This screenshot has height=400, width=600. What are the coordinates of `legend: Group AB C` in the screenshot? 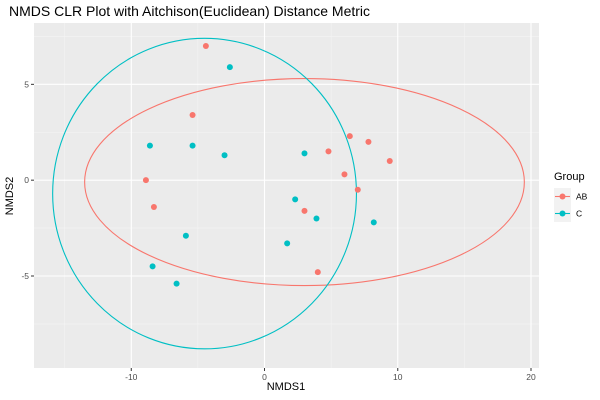 It's located at (571, 196).